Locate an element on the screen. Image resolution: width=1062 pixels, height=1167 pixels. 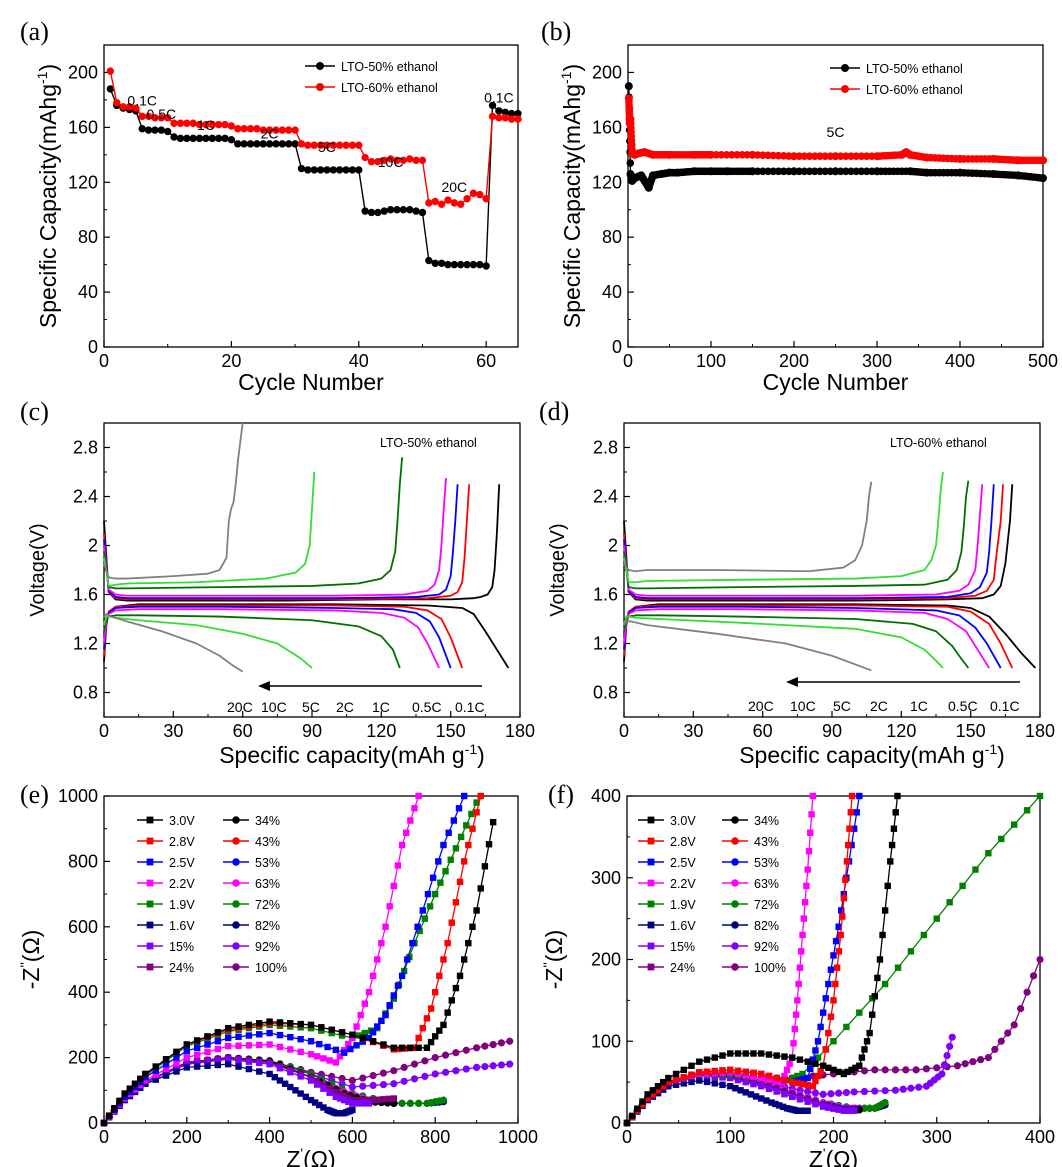
y-tick-label: 1000 is located at coordinates (78, 796).